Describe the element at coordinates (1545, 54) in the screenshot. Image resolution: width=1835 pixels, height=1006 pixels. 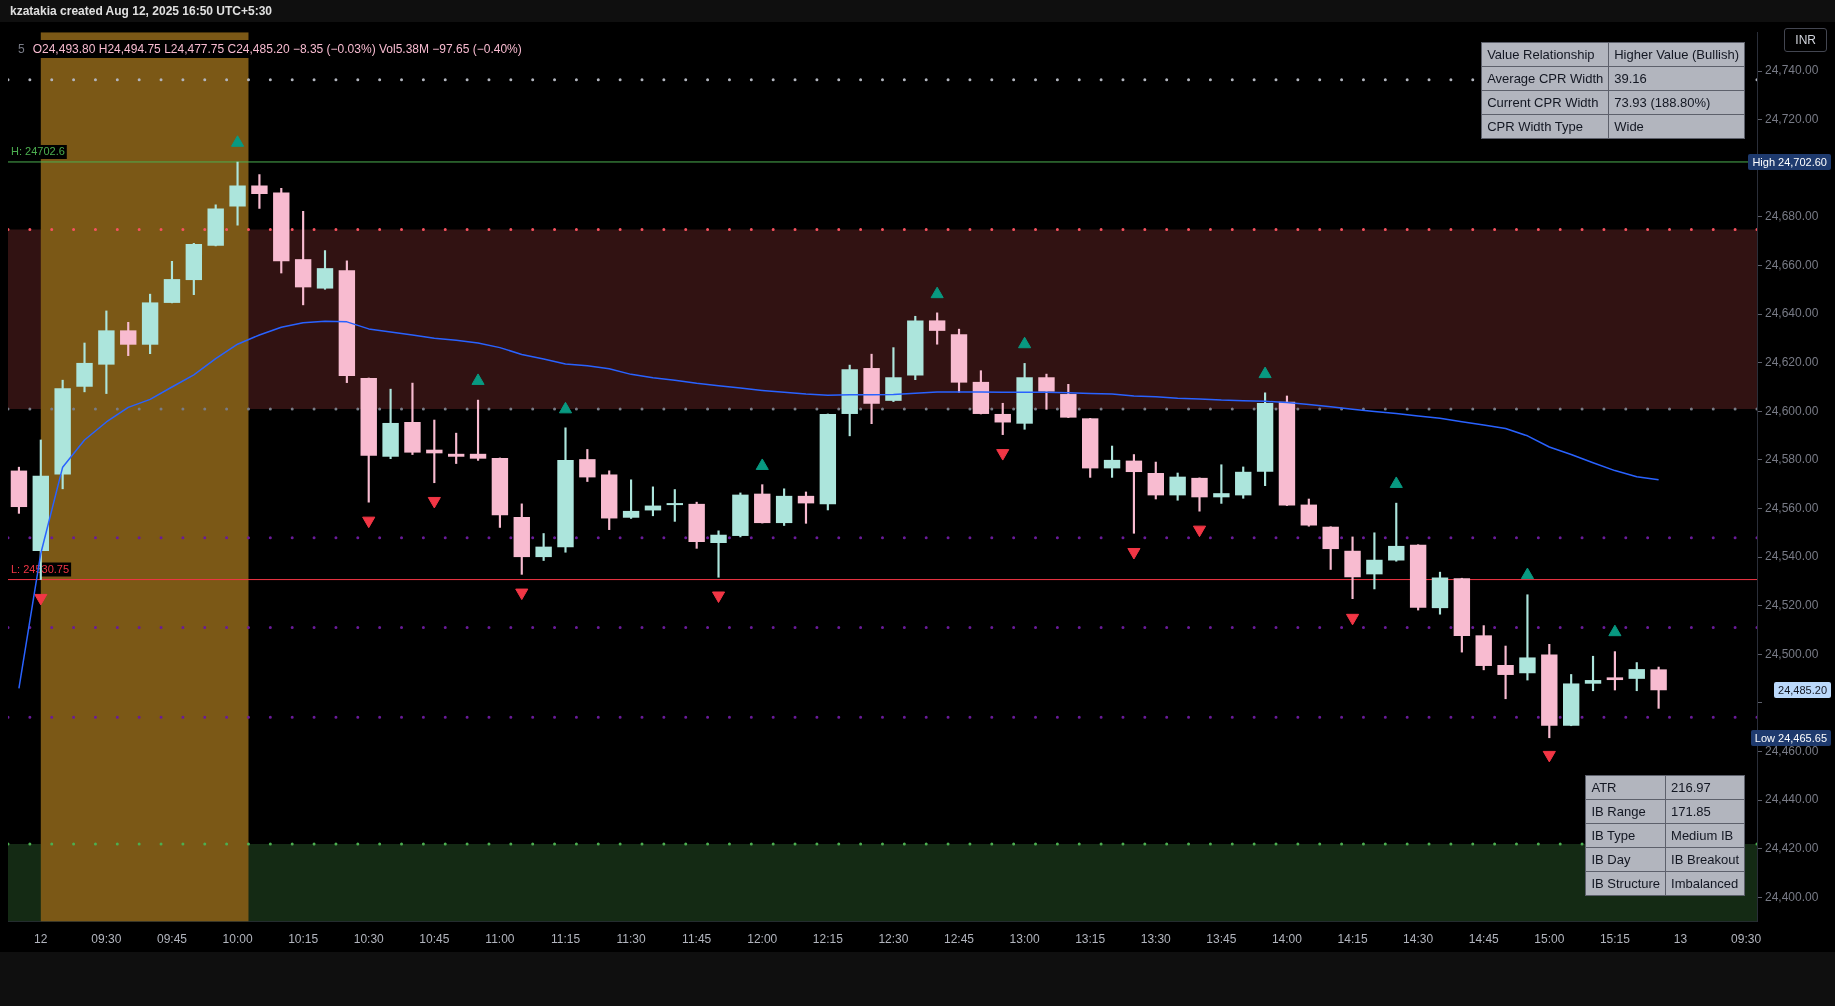
I see `annotation: Value Relationship` at that location.